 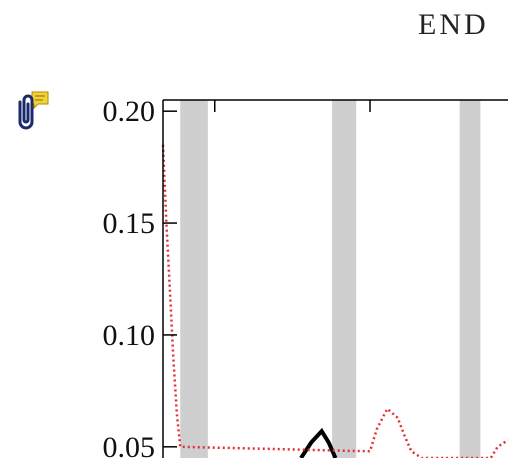 What do you see at coordinates (129, 223) in the screenshot?
I see `y-tick-label-1: 0.15` at bounding box center [129, 223].